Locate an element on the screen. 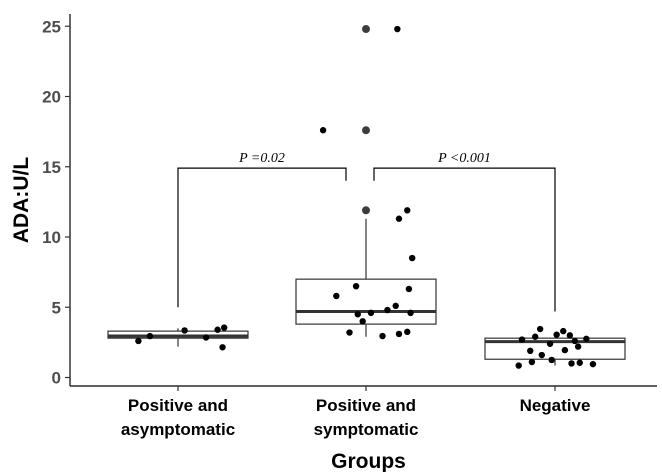 The height and width of the screenshot is (472, 662). x-axis-title: Groups is located at coordinates (368, 461).